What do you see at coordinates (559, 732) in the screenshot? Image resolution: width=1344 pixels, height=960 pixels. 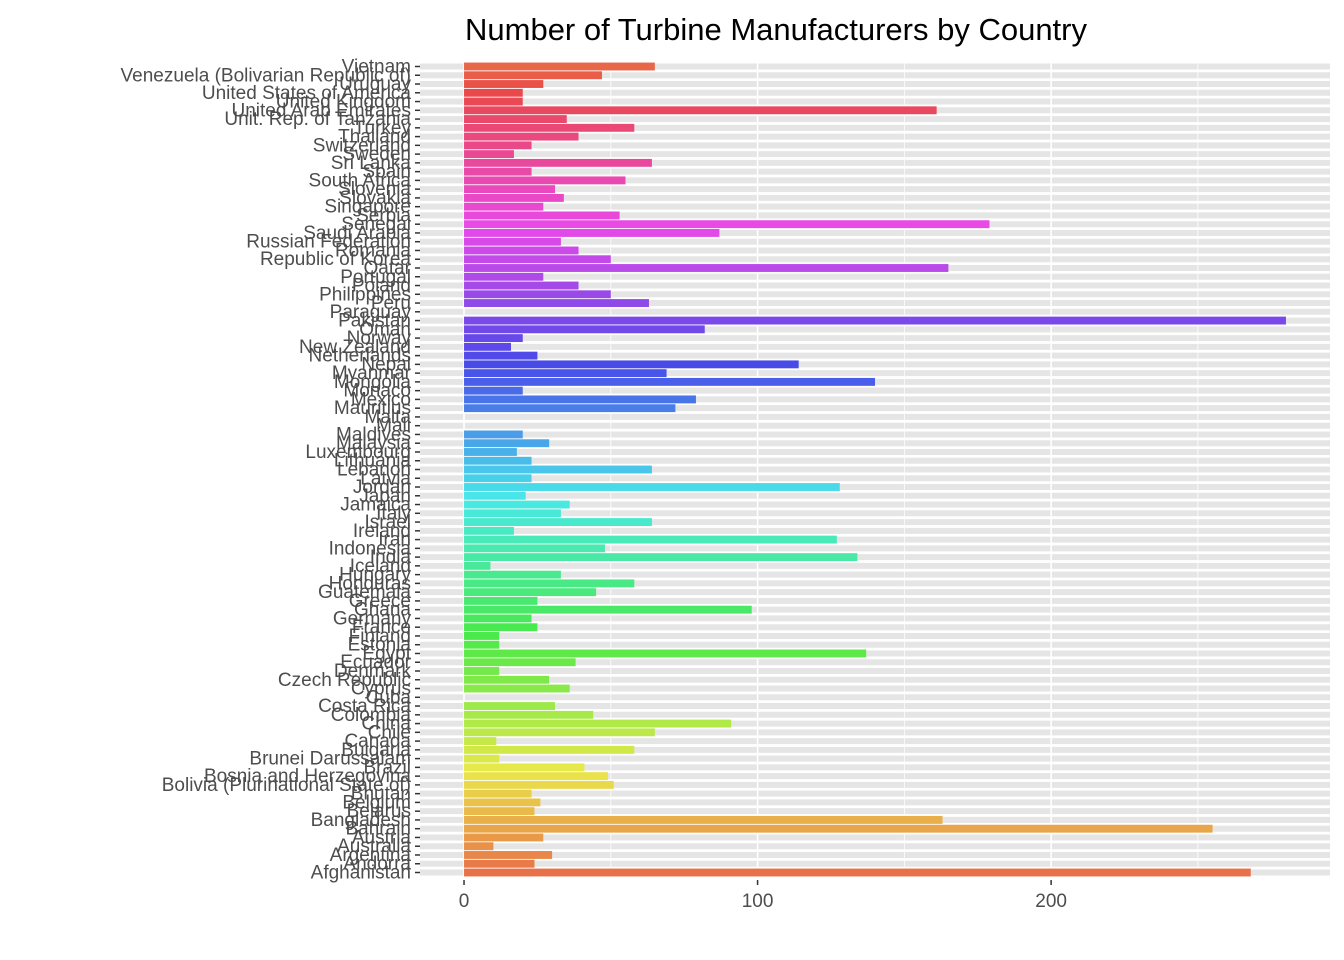 I see `bar-chile` at bounding box center [559, 732].